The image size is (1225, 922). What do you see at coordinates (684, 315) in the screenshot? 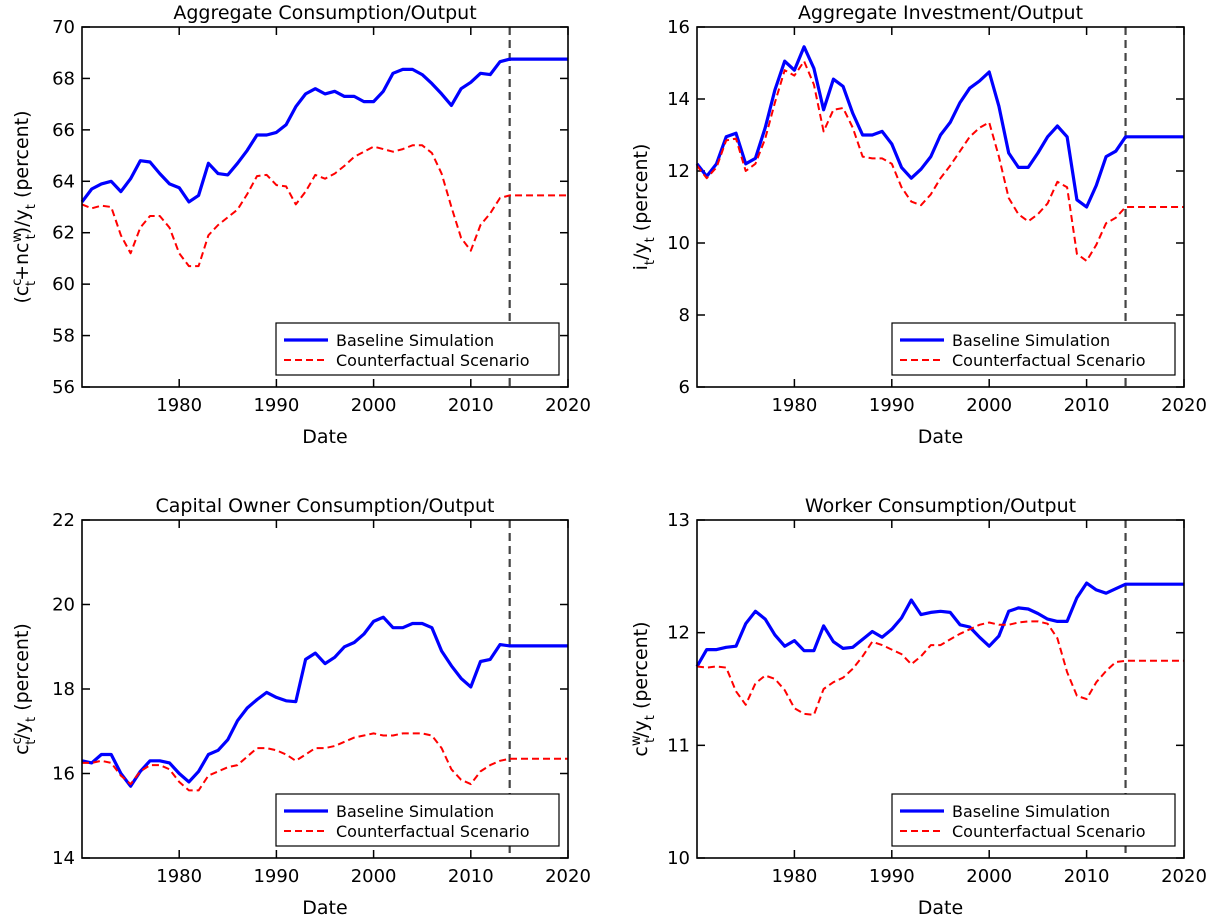
I see `y-tick-label: 8` at bounding box center [684, 315].